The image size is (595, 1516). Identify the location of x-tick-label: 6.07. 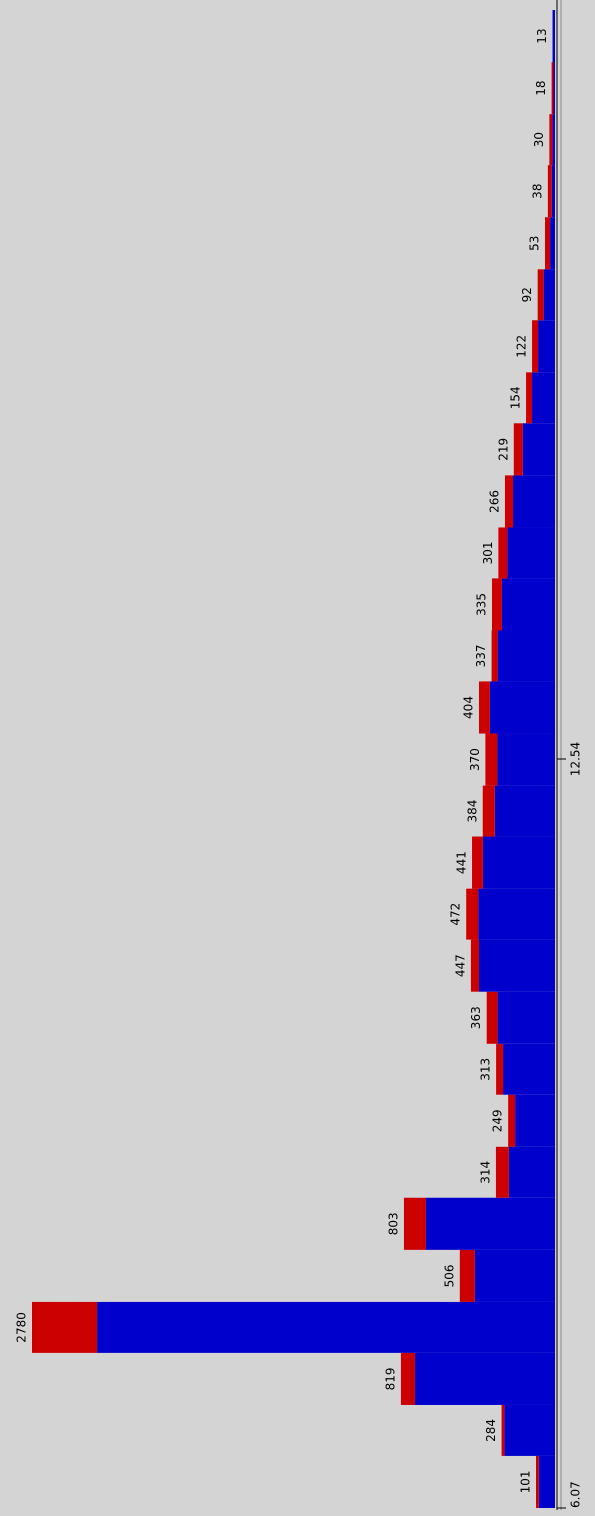
(576, 1494).